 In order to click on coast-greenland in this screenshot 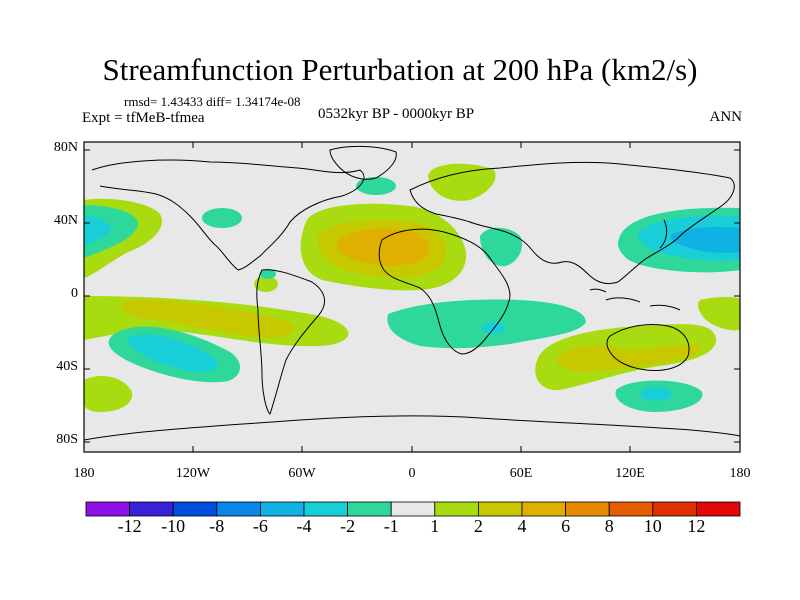, I will do `click(363, 162)`.